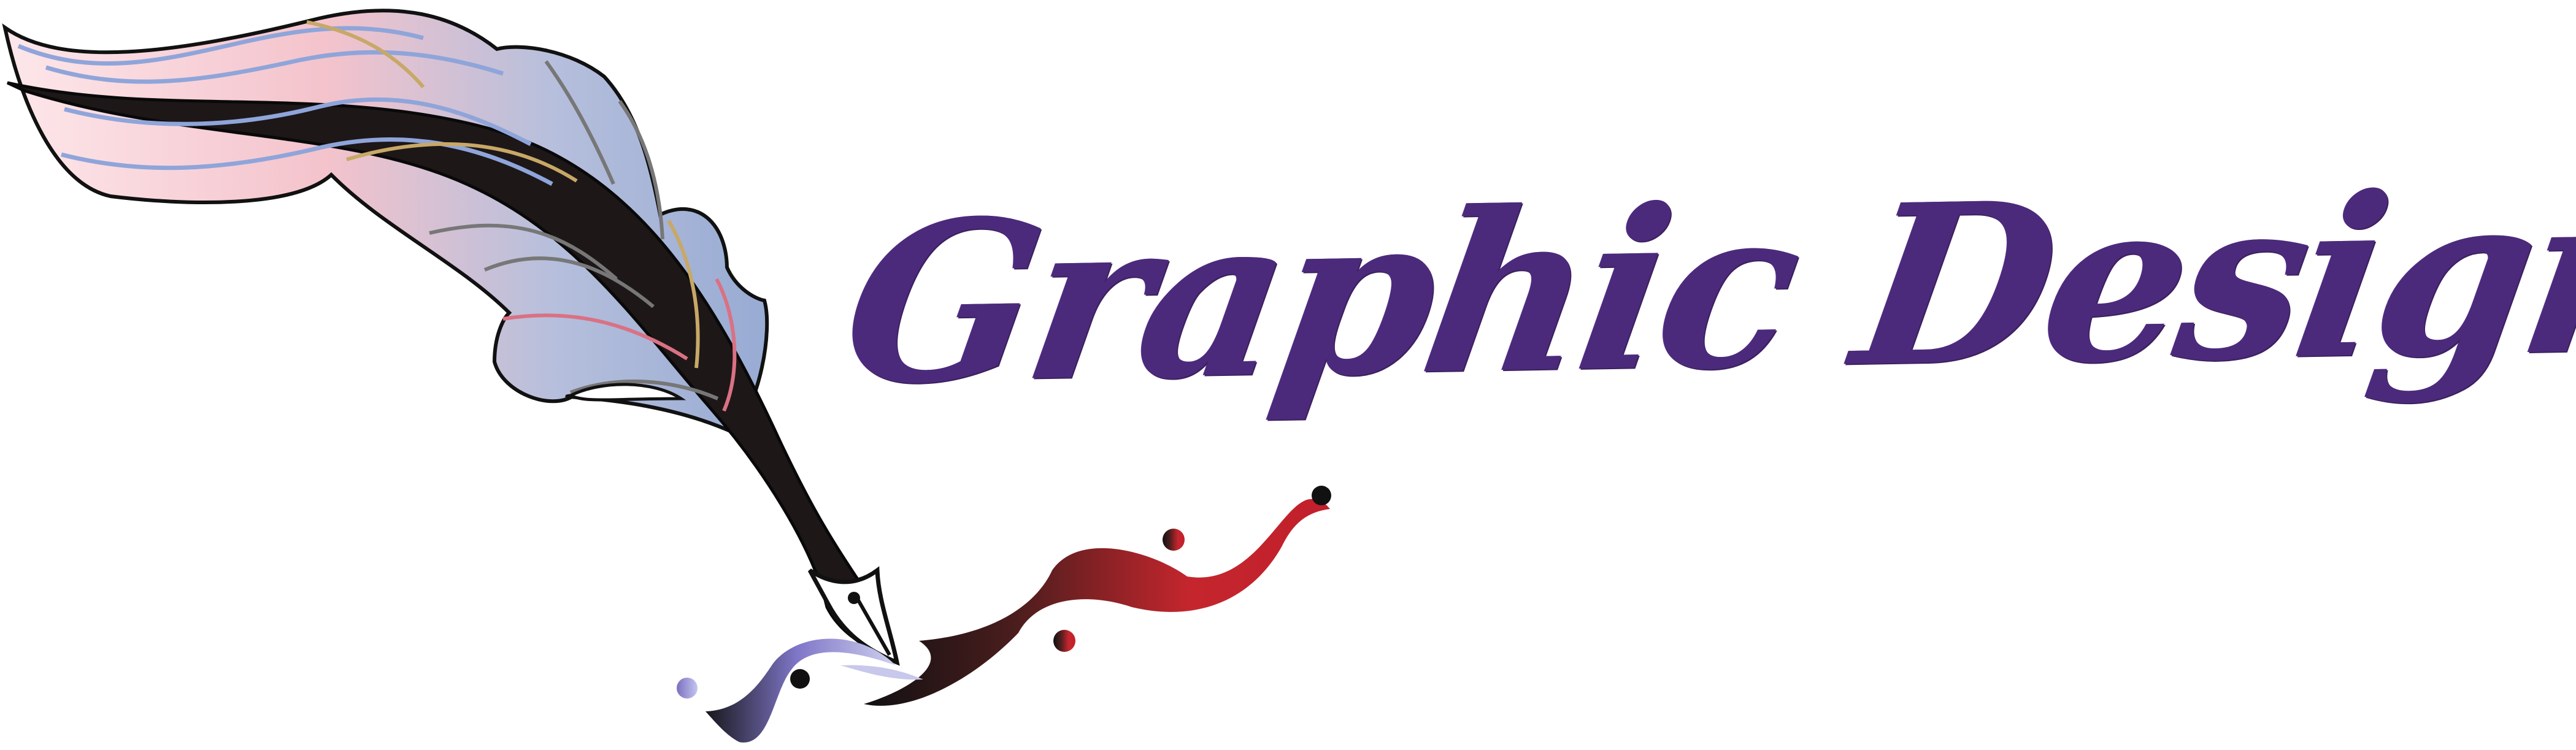 This screenshot has width=2576, height=750. I want to click on pen-nib-icon, so click(853, 616).